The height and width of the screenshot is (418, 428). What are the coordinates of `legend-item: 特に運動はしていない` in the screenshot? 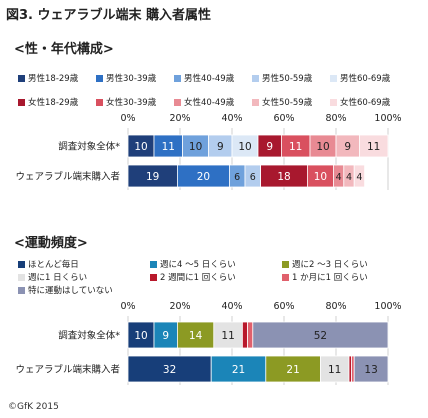 It's located at (65, 290).